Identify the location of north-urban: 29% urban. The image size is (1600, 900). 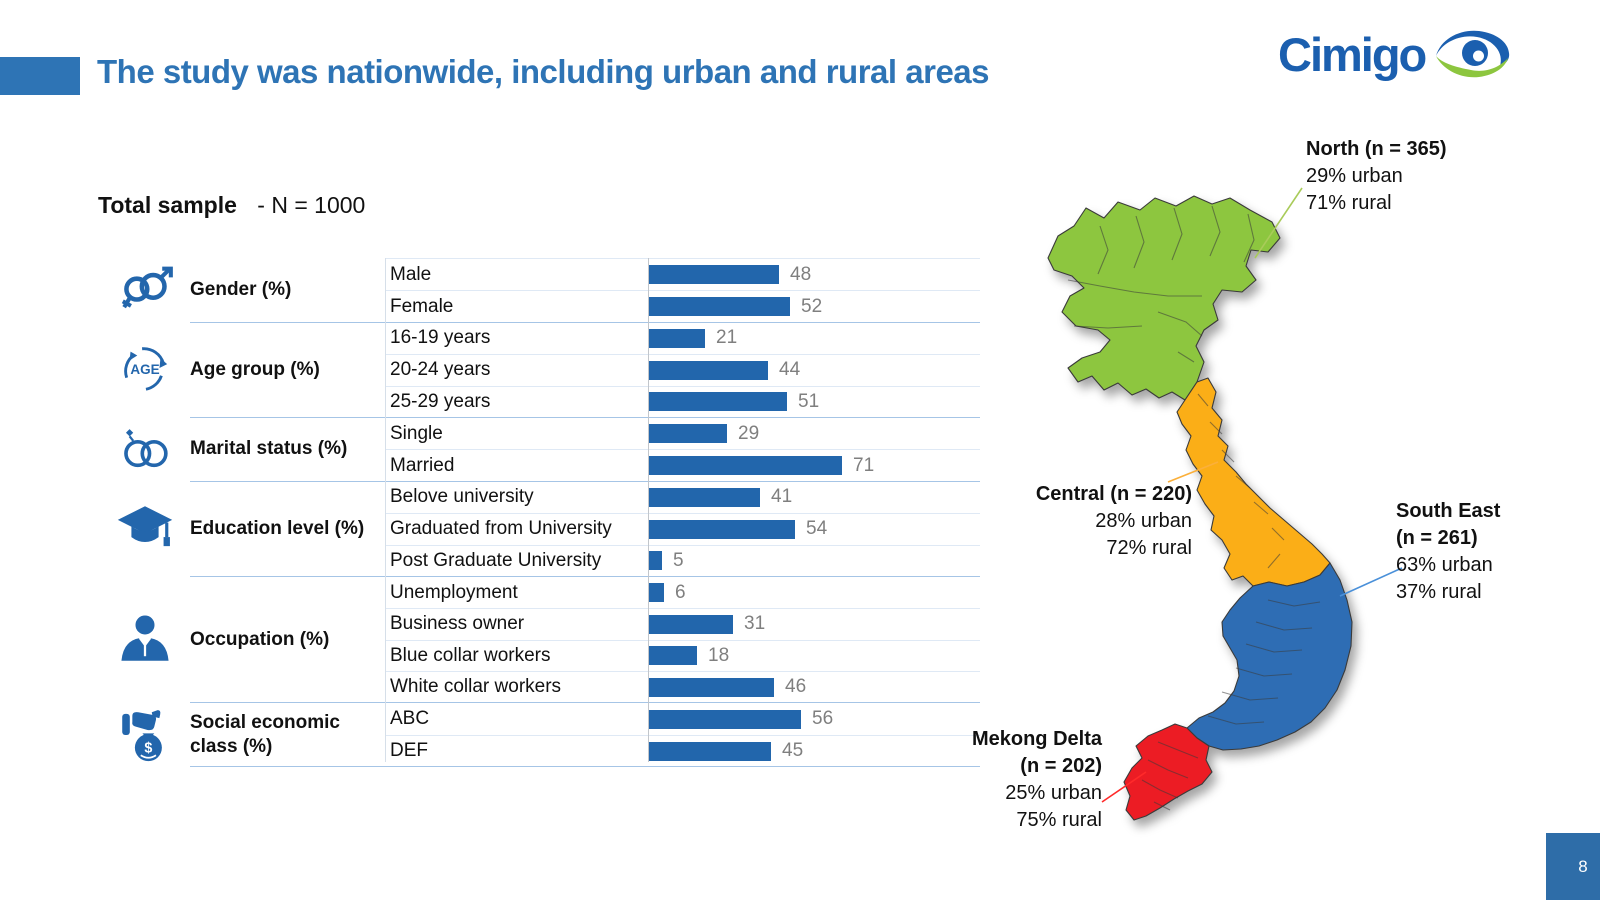
(1354, 176).